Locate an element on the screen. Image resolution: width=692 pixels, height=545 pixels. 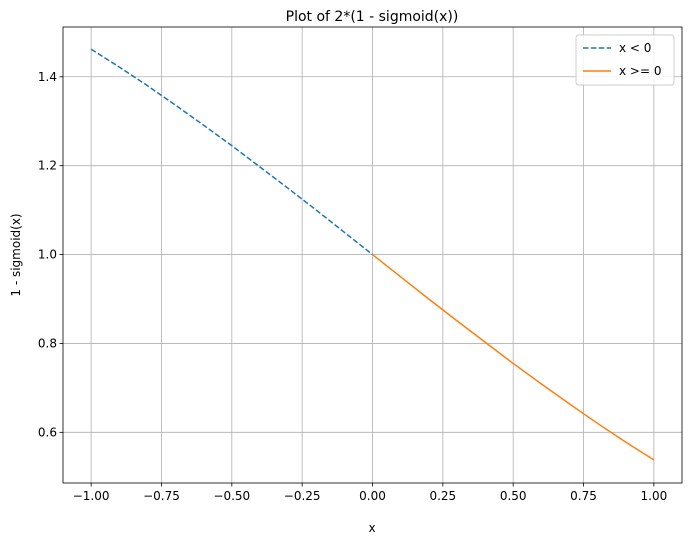
x-tick-label: 0.50 is located at coordinates (513, 496).